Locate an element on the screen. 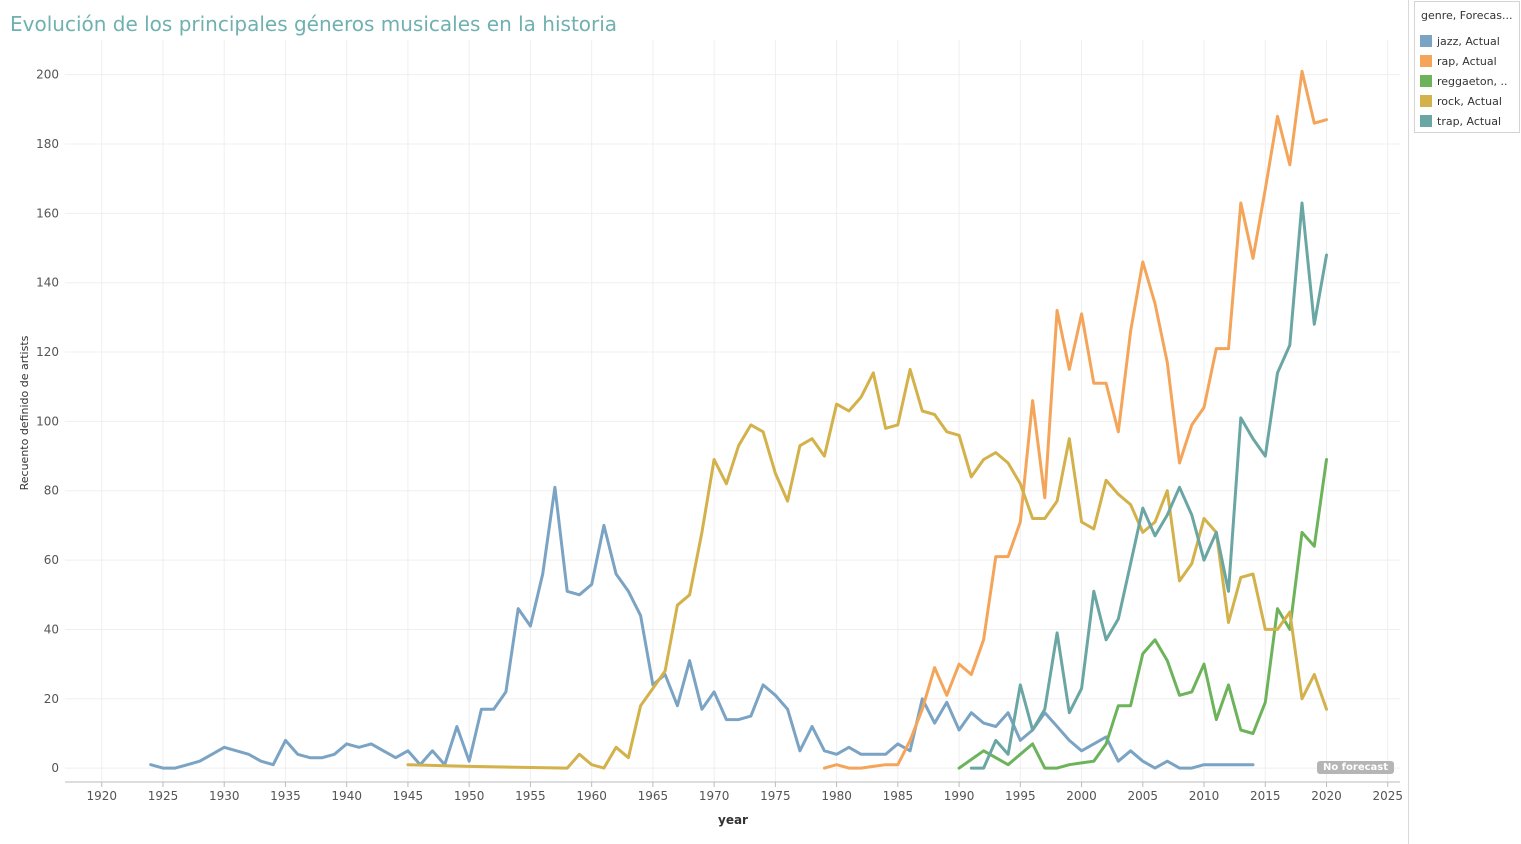 This screenshot has height=844, width=1521. legend-item-jazz: jazz, Actual is located at coordinates (1460, 42).